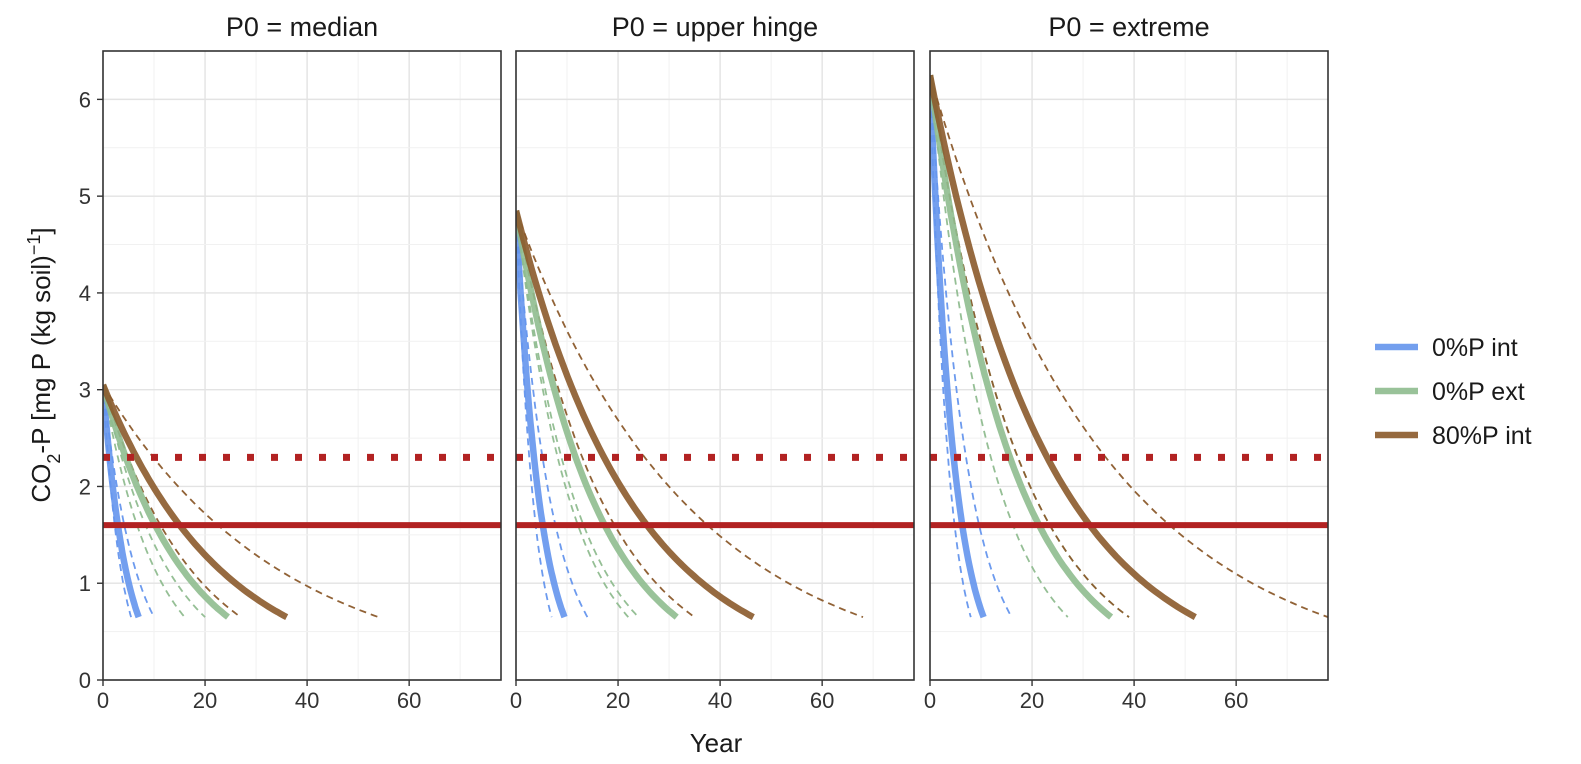  I want to click on y-axis-title: CO2-P [mg P (kg soil)−1], so click(44, 364).